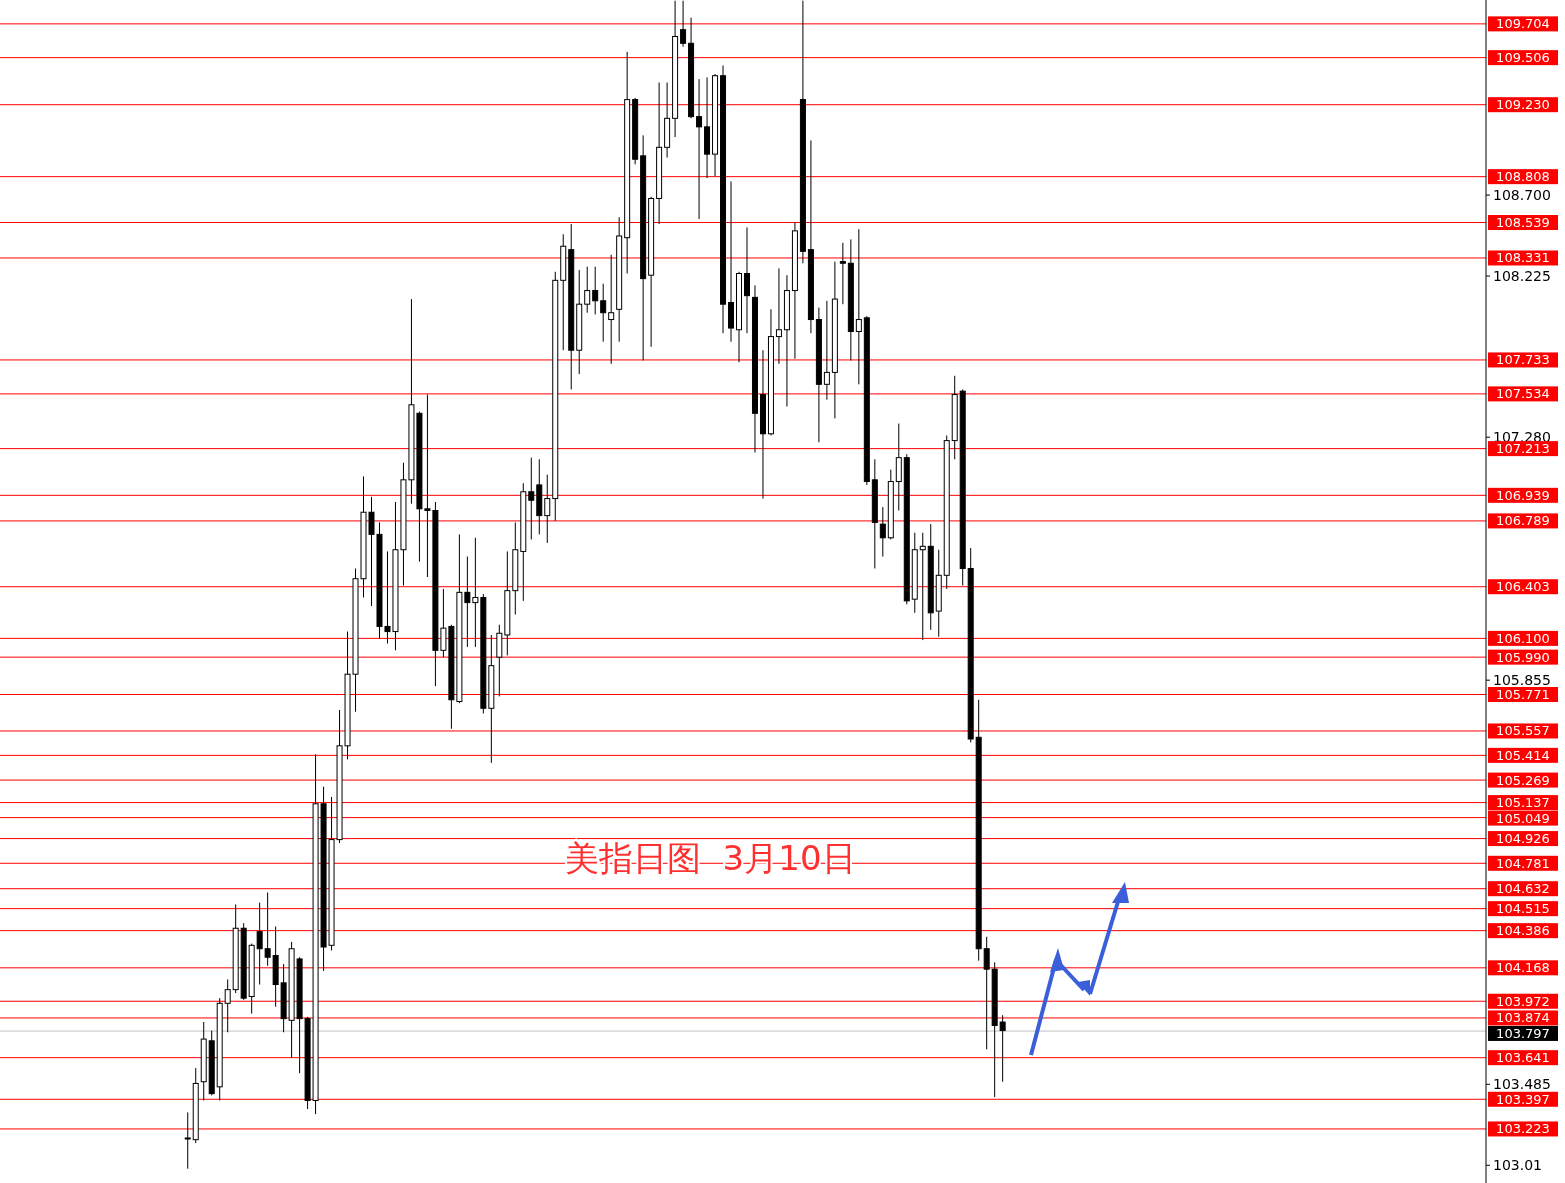 This screenshot has height=1183, width=1565. I want to click on ref-line-label: 103.397, so click(1523, 1099).